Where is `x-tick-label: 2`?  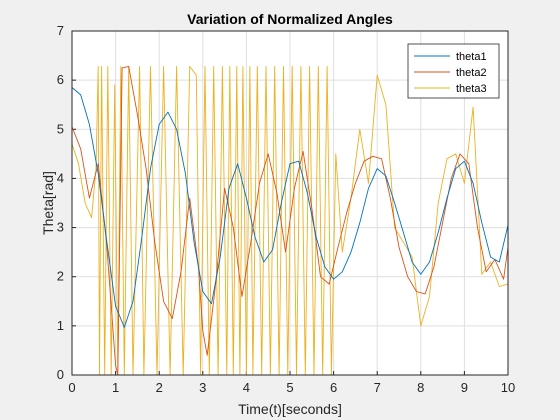
x-tick-label: 2 is located at coordinates (159, 387).